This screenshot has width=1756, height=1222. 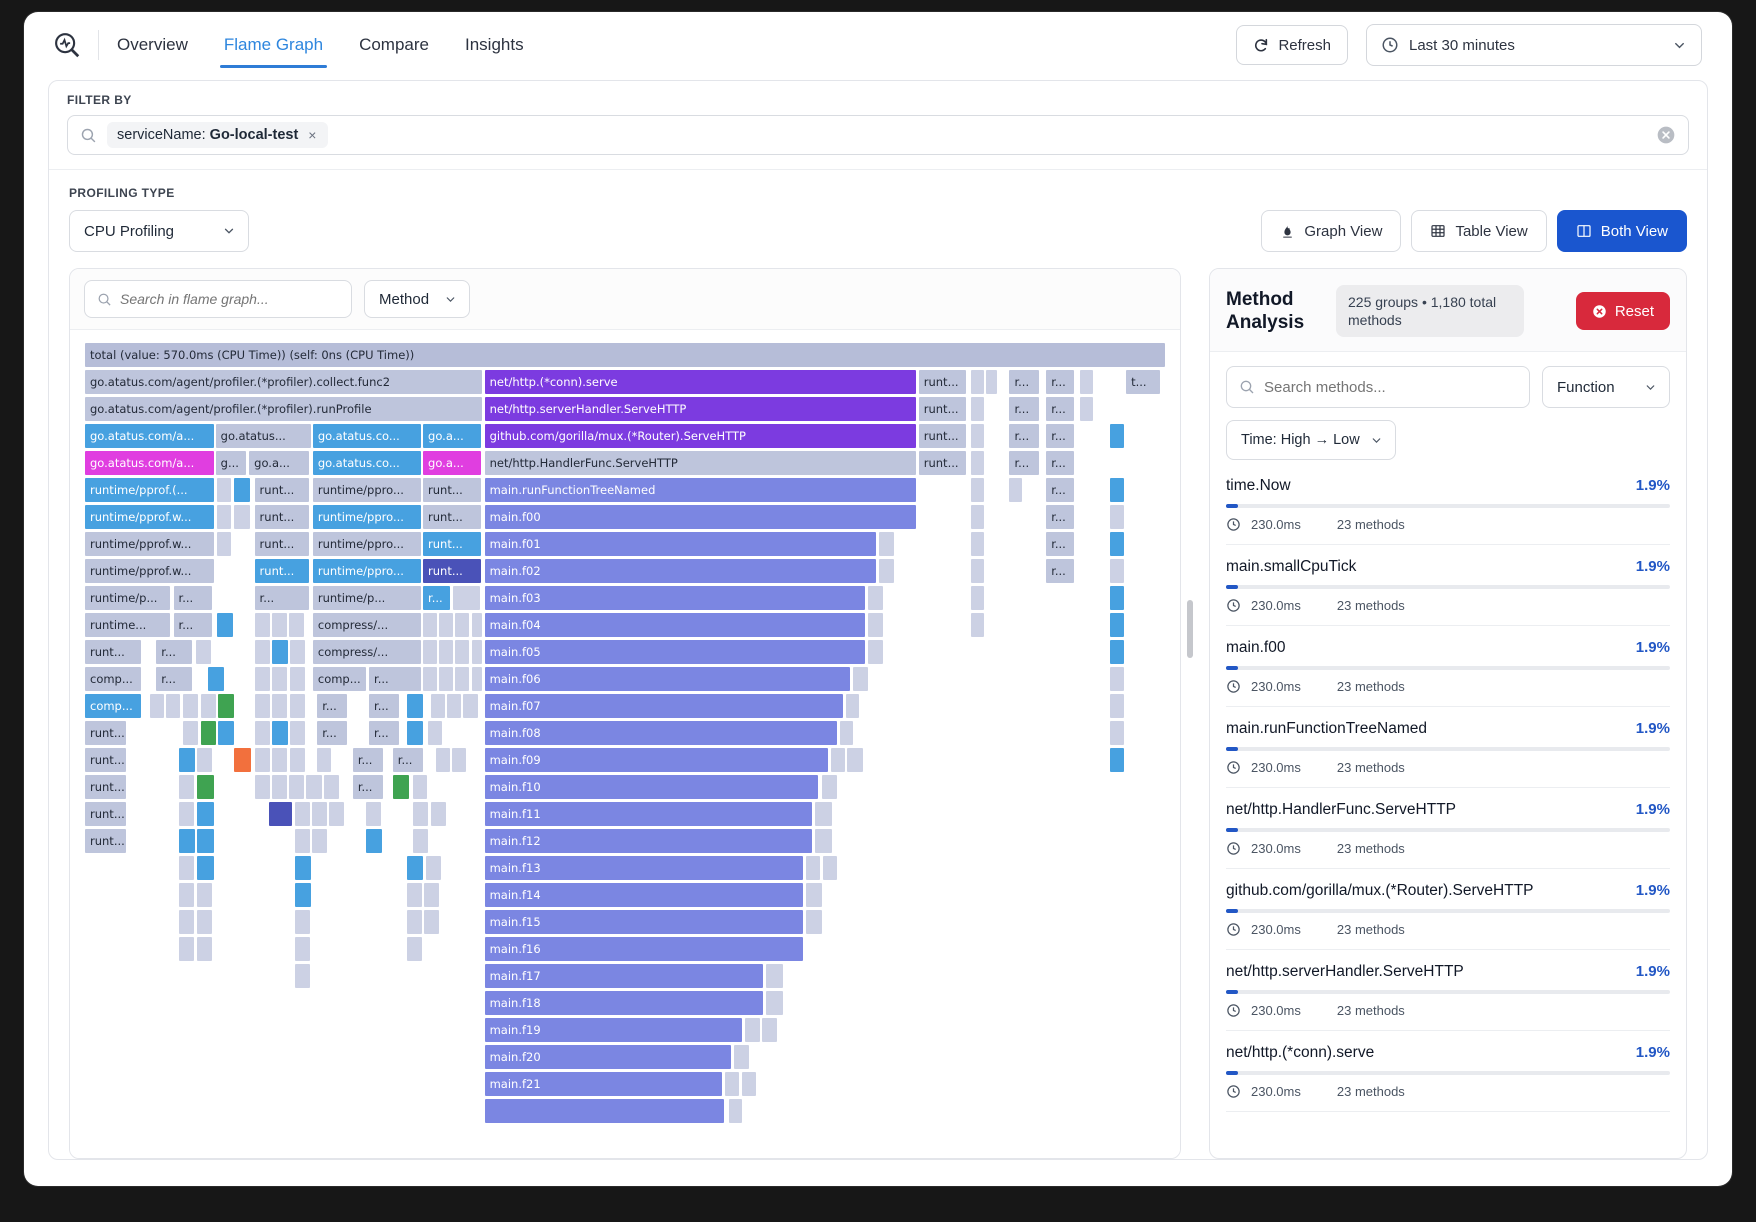 What do you see at coordinates (624, 1003) in the screenshot?
I see `flame-cell: main.f18` at bounding box center [624, 1003].